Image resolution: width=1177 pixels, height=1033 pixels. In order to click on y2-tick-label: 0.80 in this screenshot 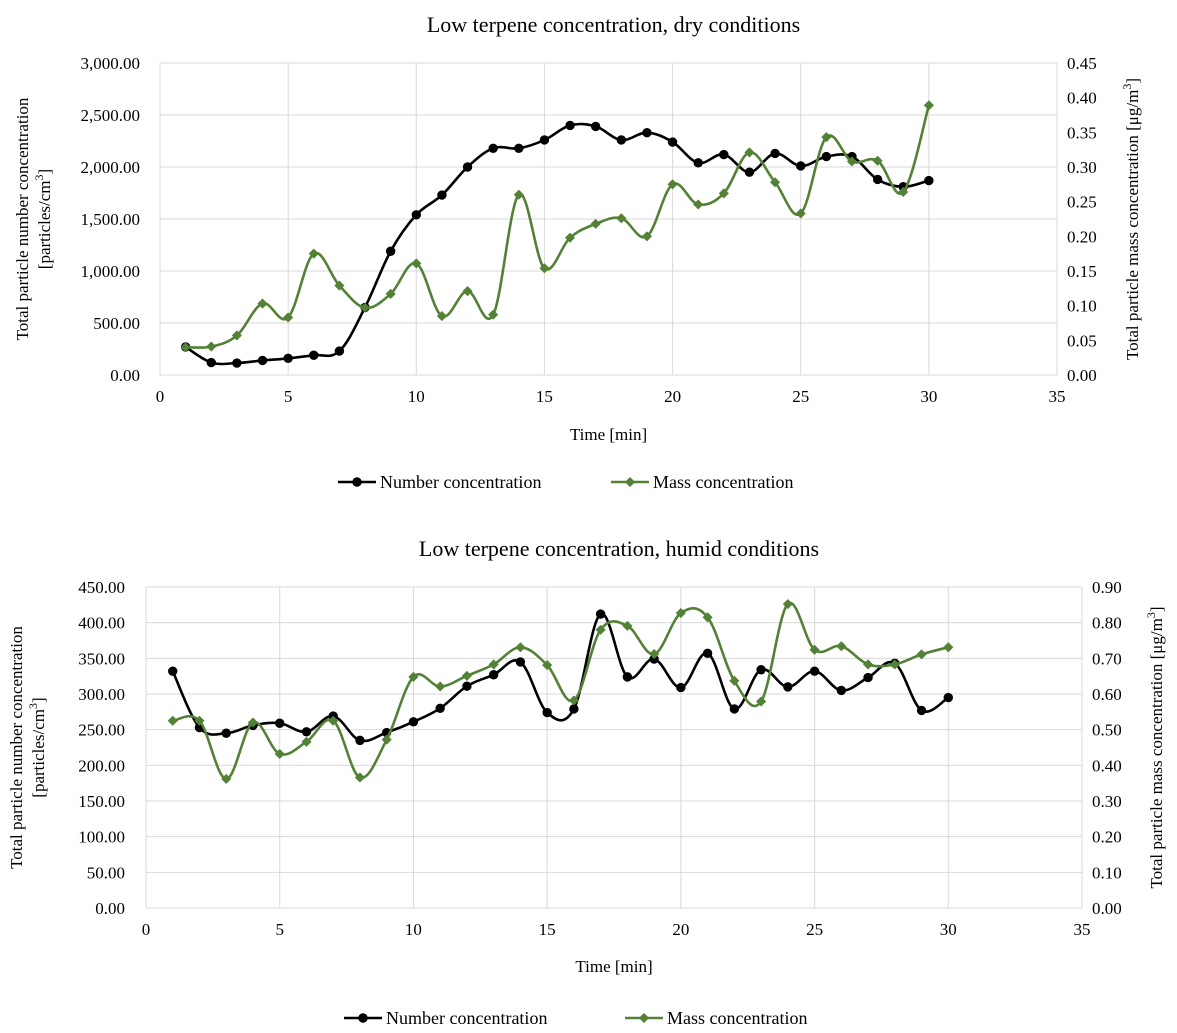, I will do `click(1107, 623)`.